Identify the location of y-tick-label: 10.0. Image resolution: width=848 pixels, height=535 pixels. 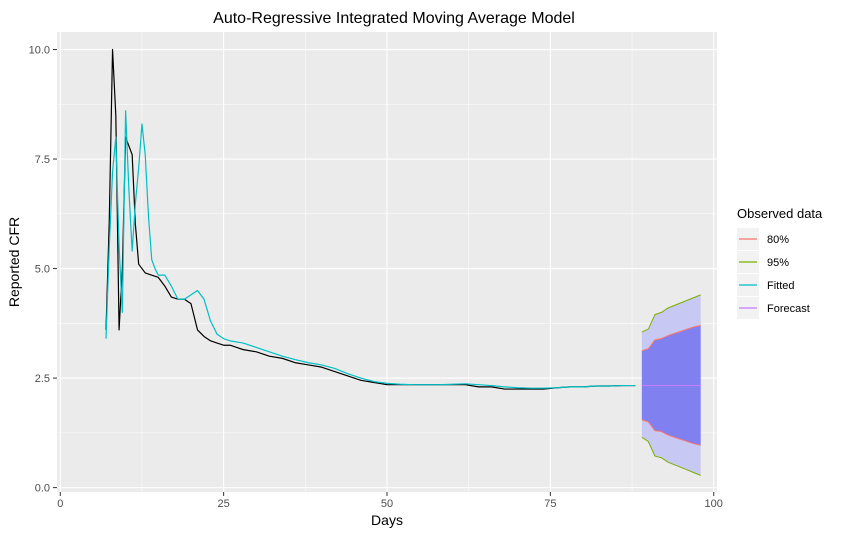
(39, 51).